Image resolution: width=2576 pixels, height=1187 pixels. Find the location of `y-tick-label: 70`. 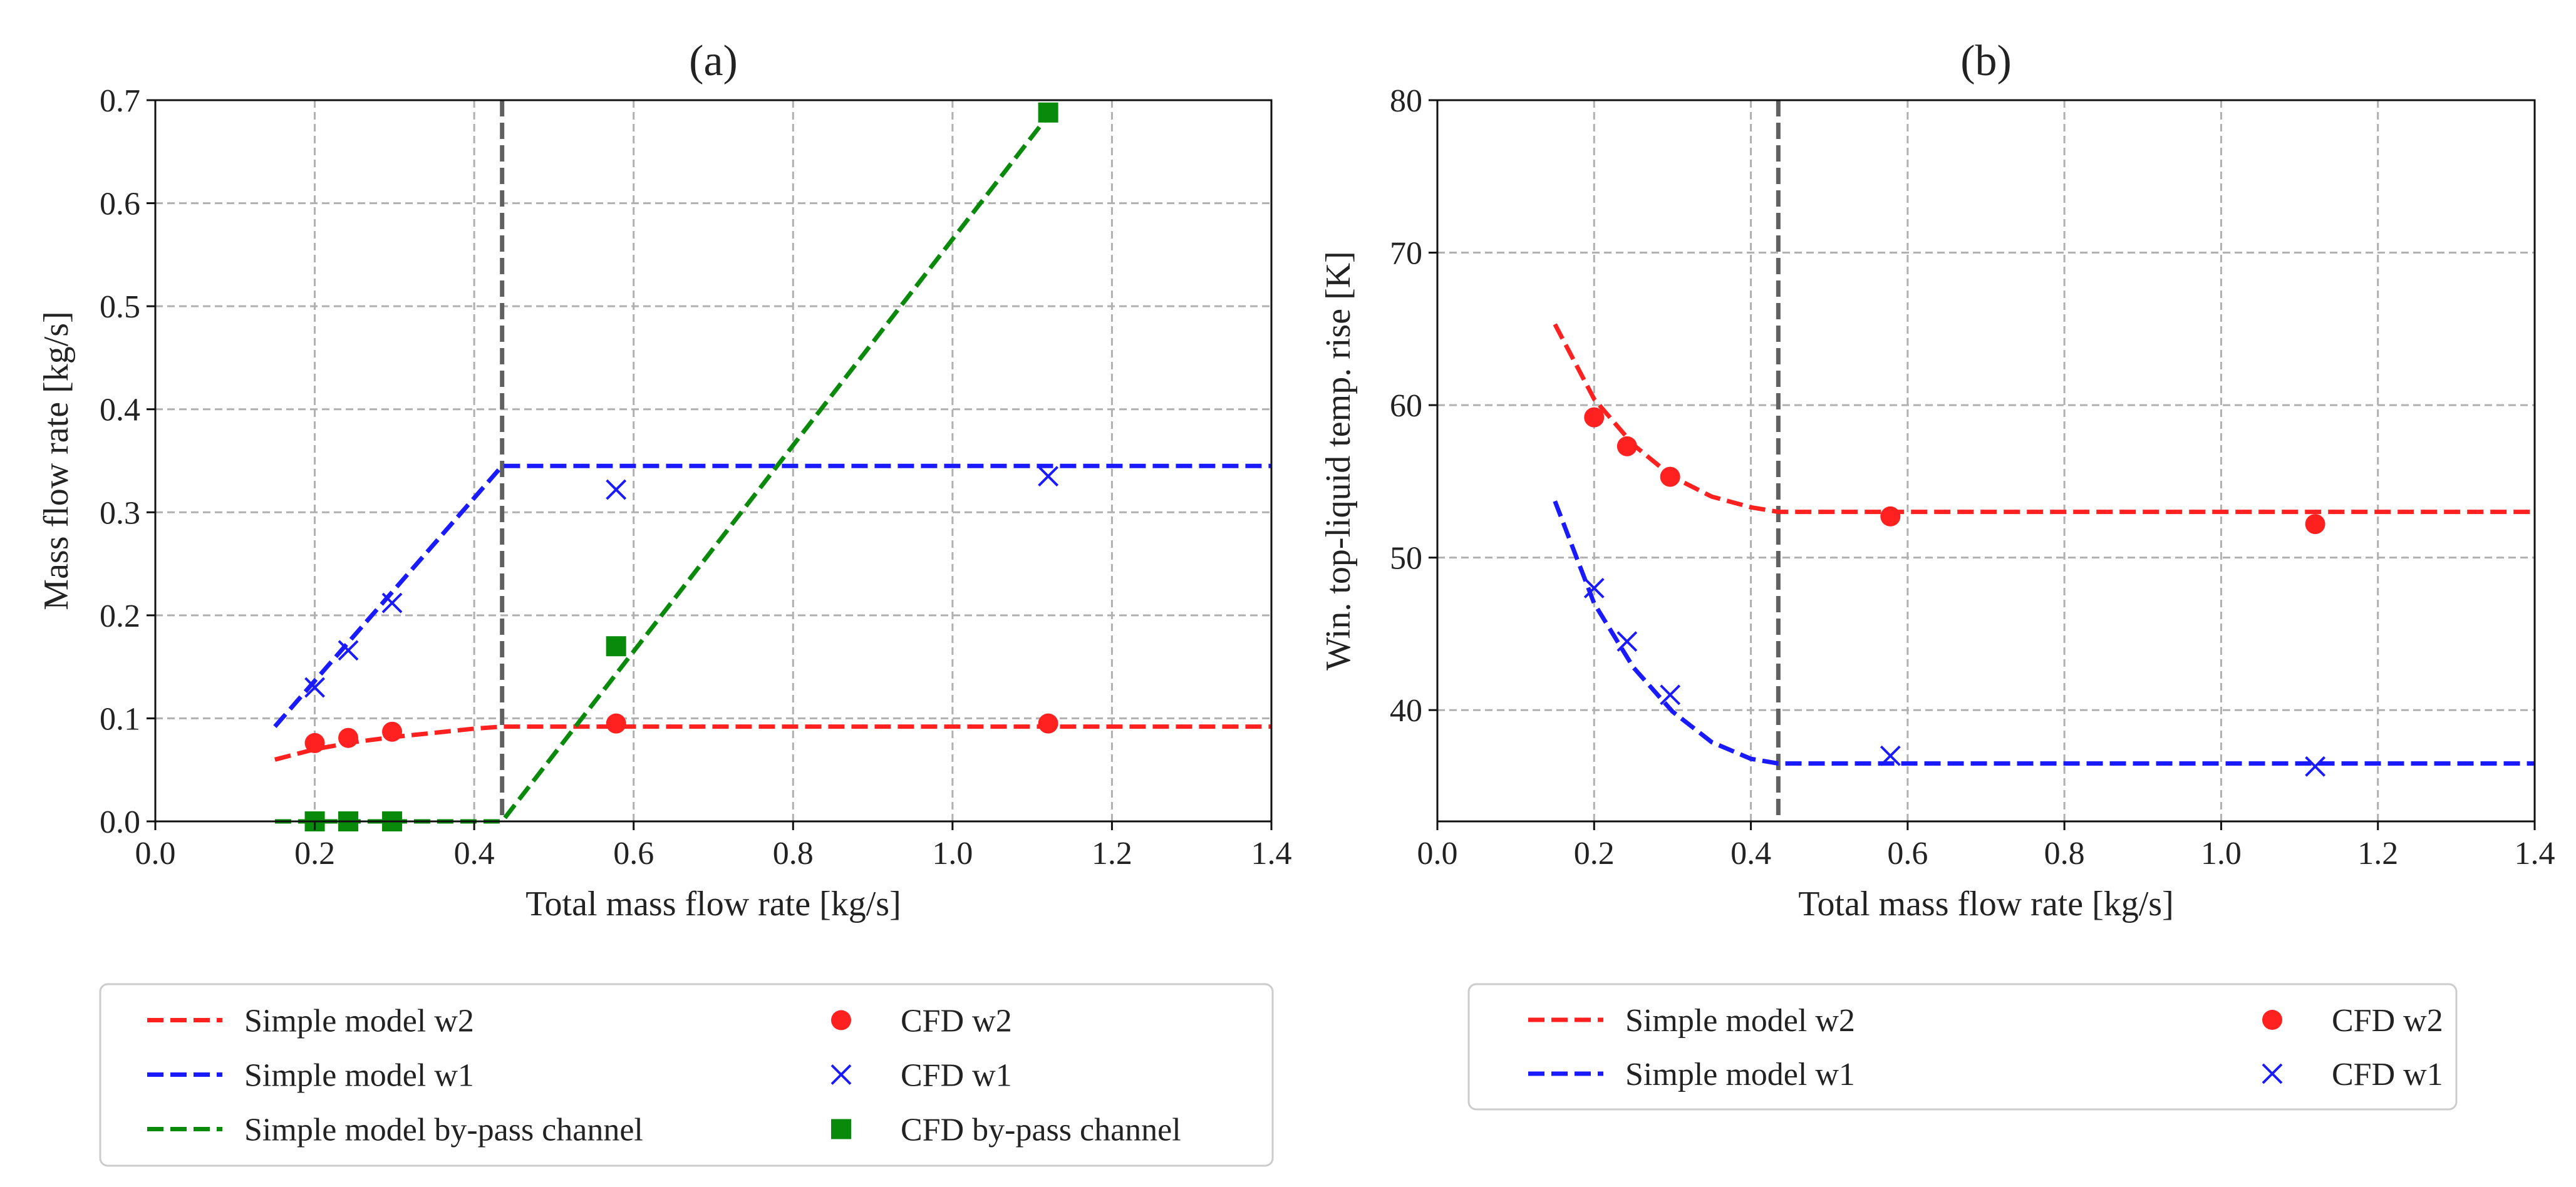

y-tick-label: 70 is located at coordinates (1406, 254).